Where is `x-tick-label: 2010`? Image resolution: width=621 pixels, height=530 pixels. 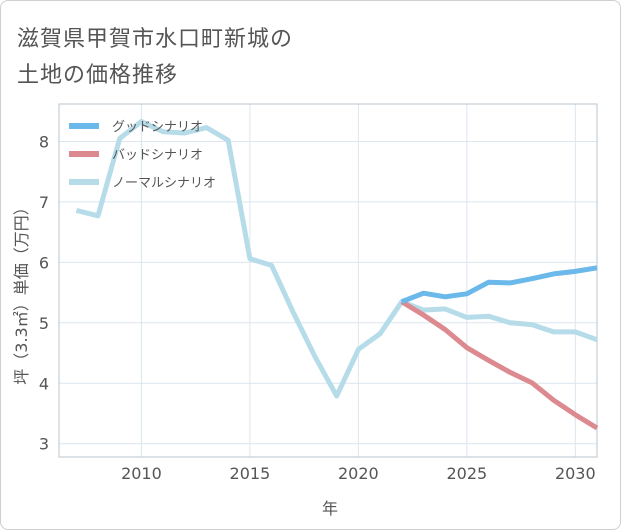 x-tick-label: 2010 is located at coordinates (141, 473).